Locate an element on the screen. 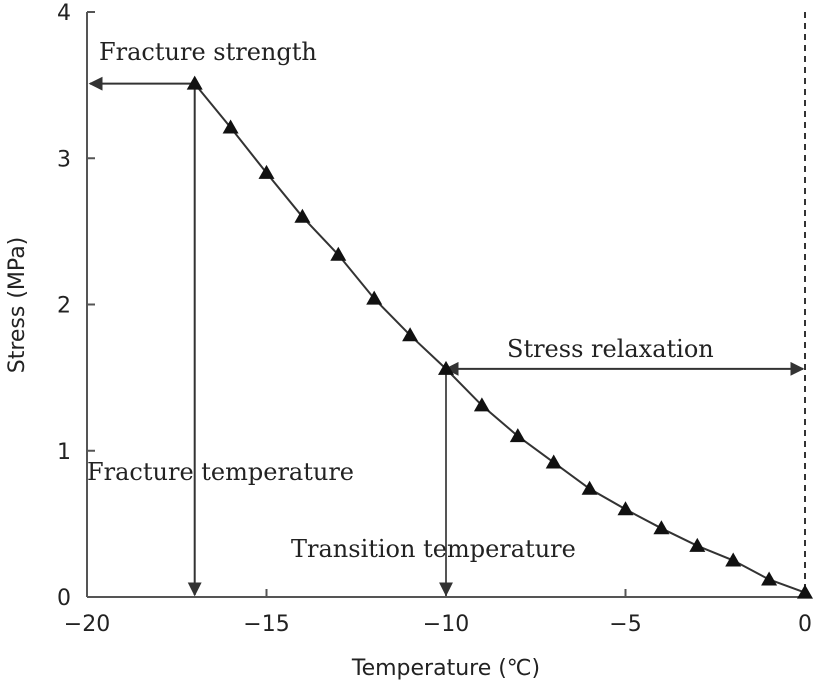 Image resolution: width=816 pixels, height=688 pixels. x-tick-label: −20 is located at coordinates (87, 624).